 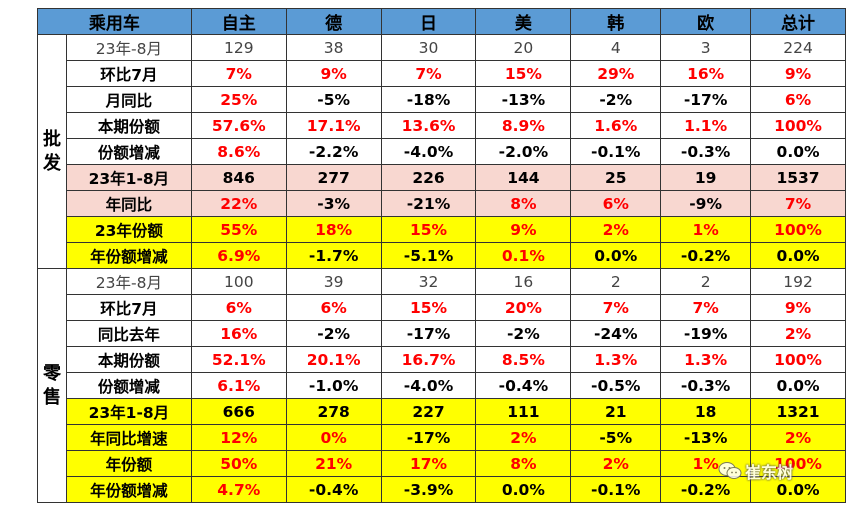 What do you see at coordinates (523, 411) in the screenshot?
I see `value-cell: 111` at bounding box center [523, 411].